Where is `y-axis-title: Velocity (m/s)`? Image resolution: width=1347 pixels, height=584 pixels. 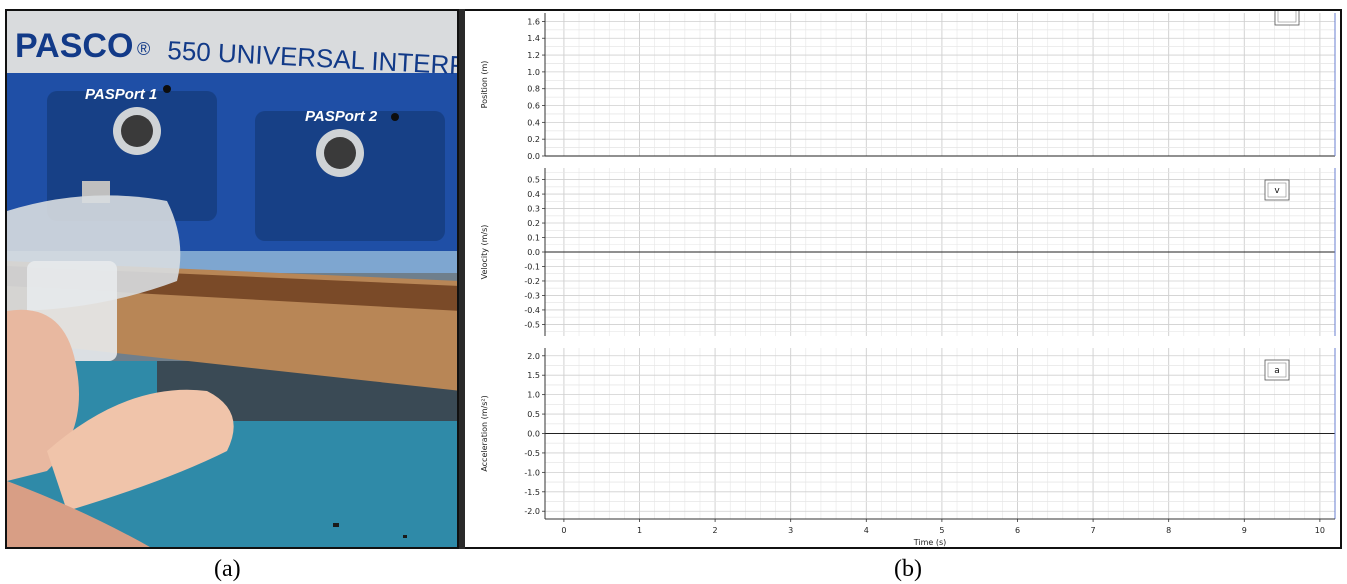
y-axis-title: Velocity (m/s) is located at coordinates (484, 252).